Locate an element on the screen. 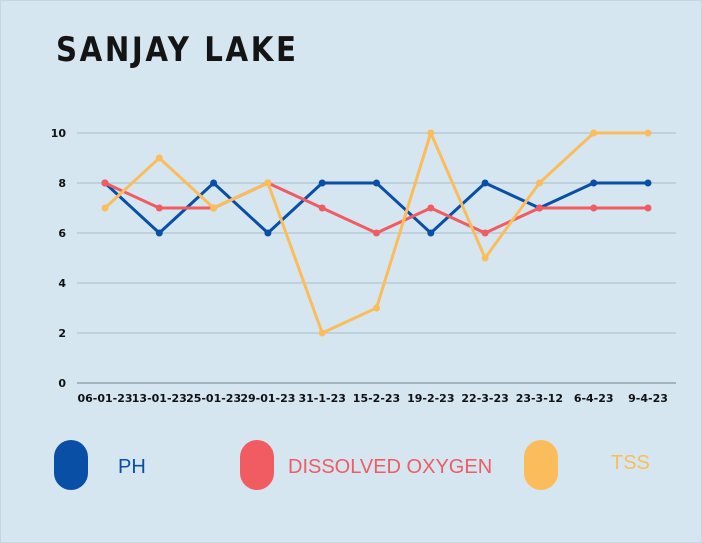  x-tick-label: 06-01-23 is located at coordinates (104, 398).